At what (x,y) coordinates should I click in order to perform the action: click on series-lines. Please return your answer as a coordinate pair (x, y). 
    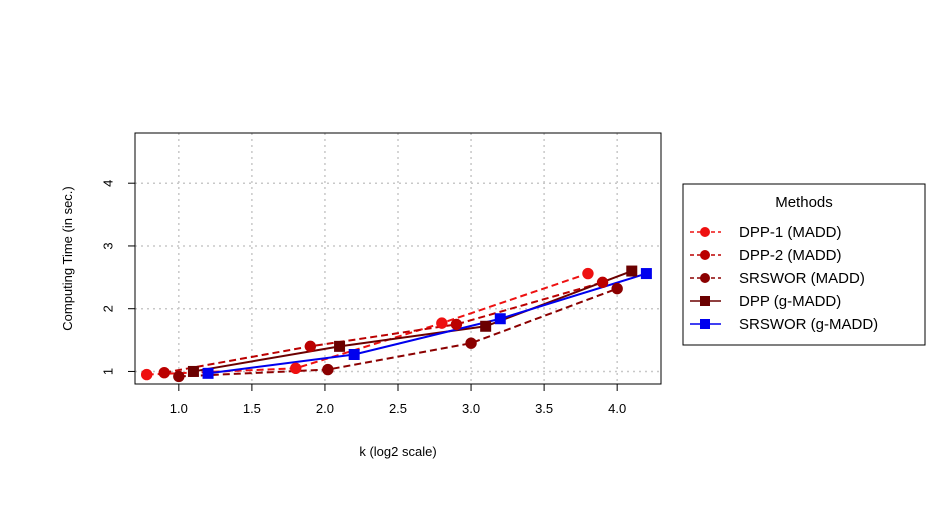
    Looking at the image, I should click on (396, 324).